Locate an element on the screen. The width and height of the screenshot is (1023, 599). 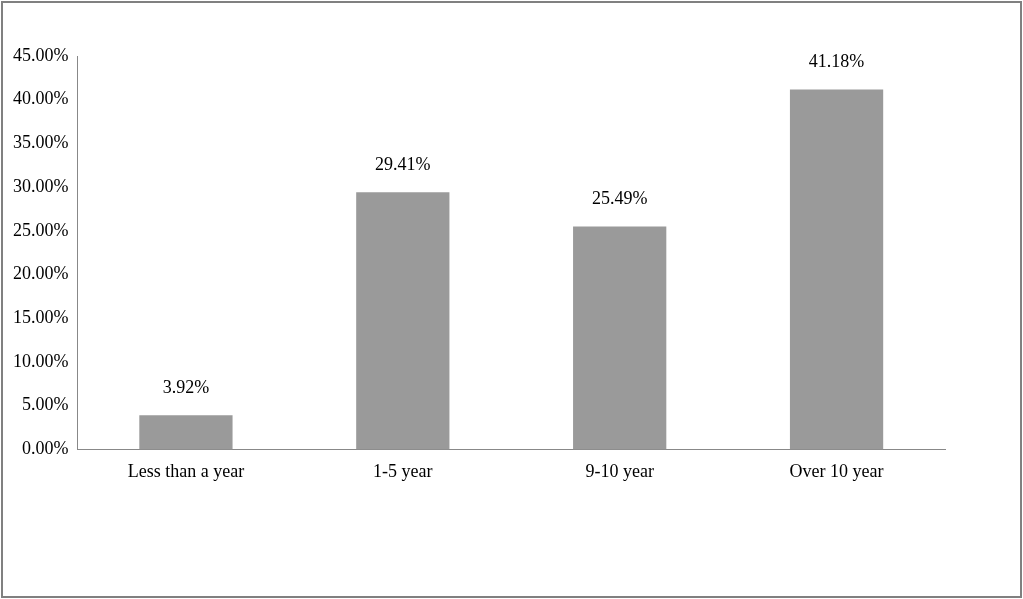
data-label: 3.92% is located at coordinates (186, 386).